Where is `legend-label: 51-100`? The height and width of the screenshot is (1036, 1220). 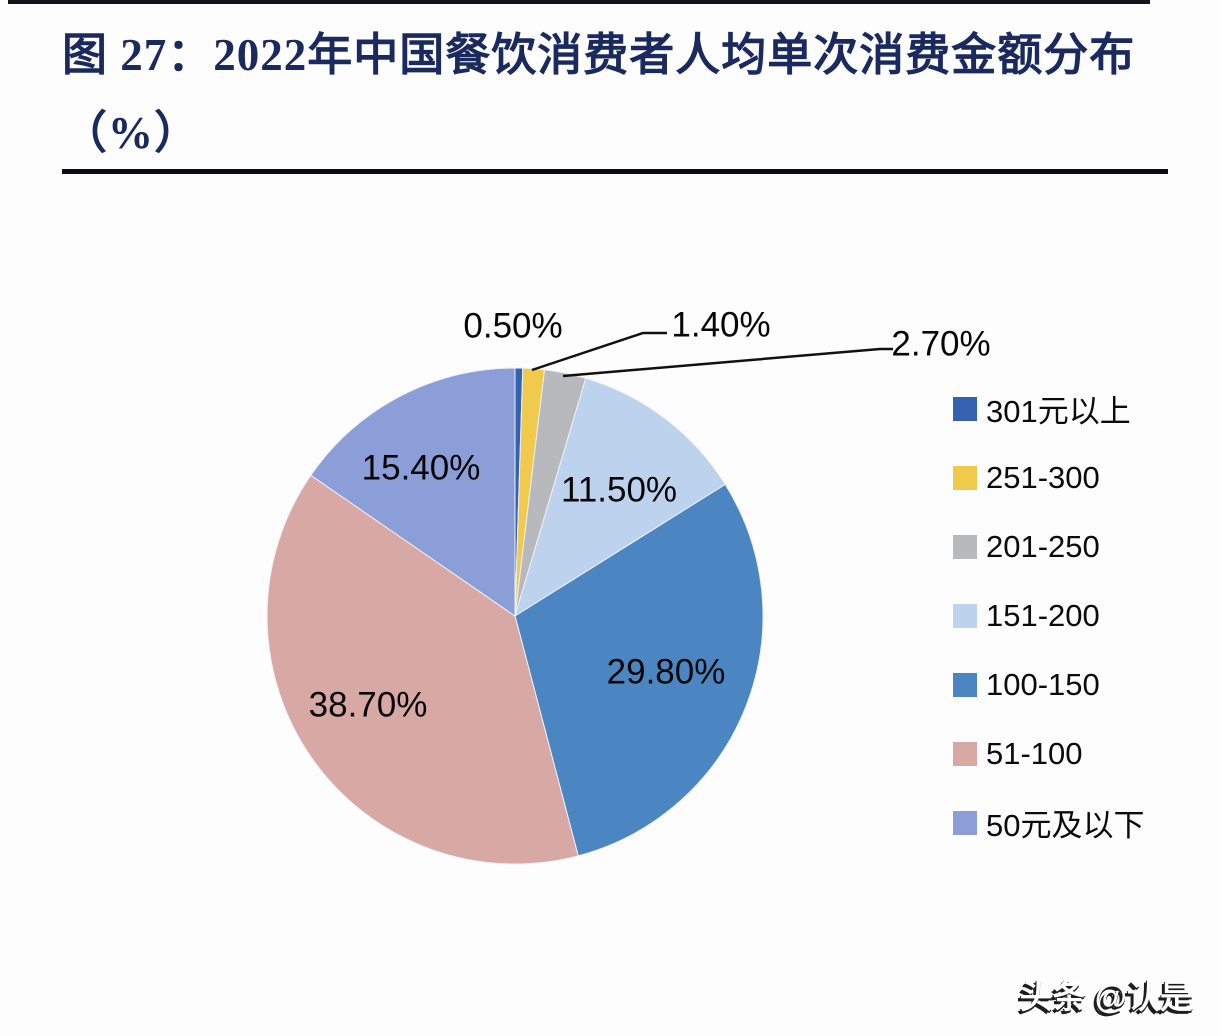
legend-label: 51-100 is located at coordinates (1034, 753).